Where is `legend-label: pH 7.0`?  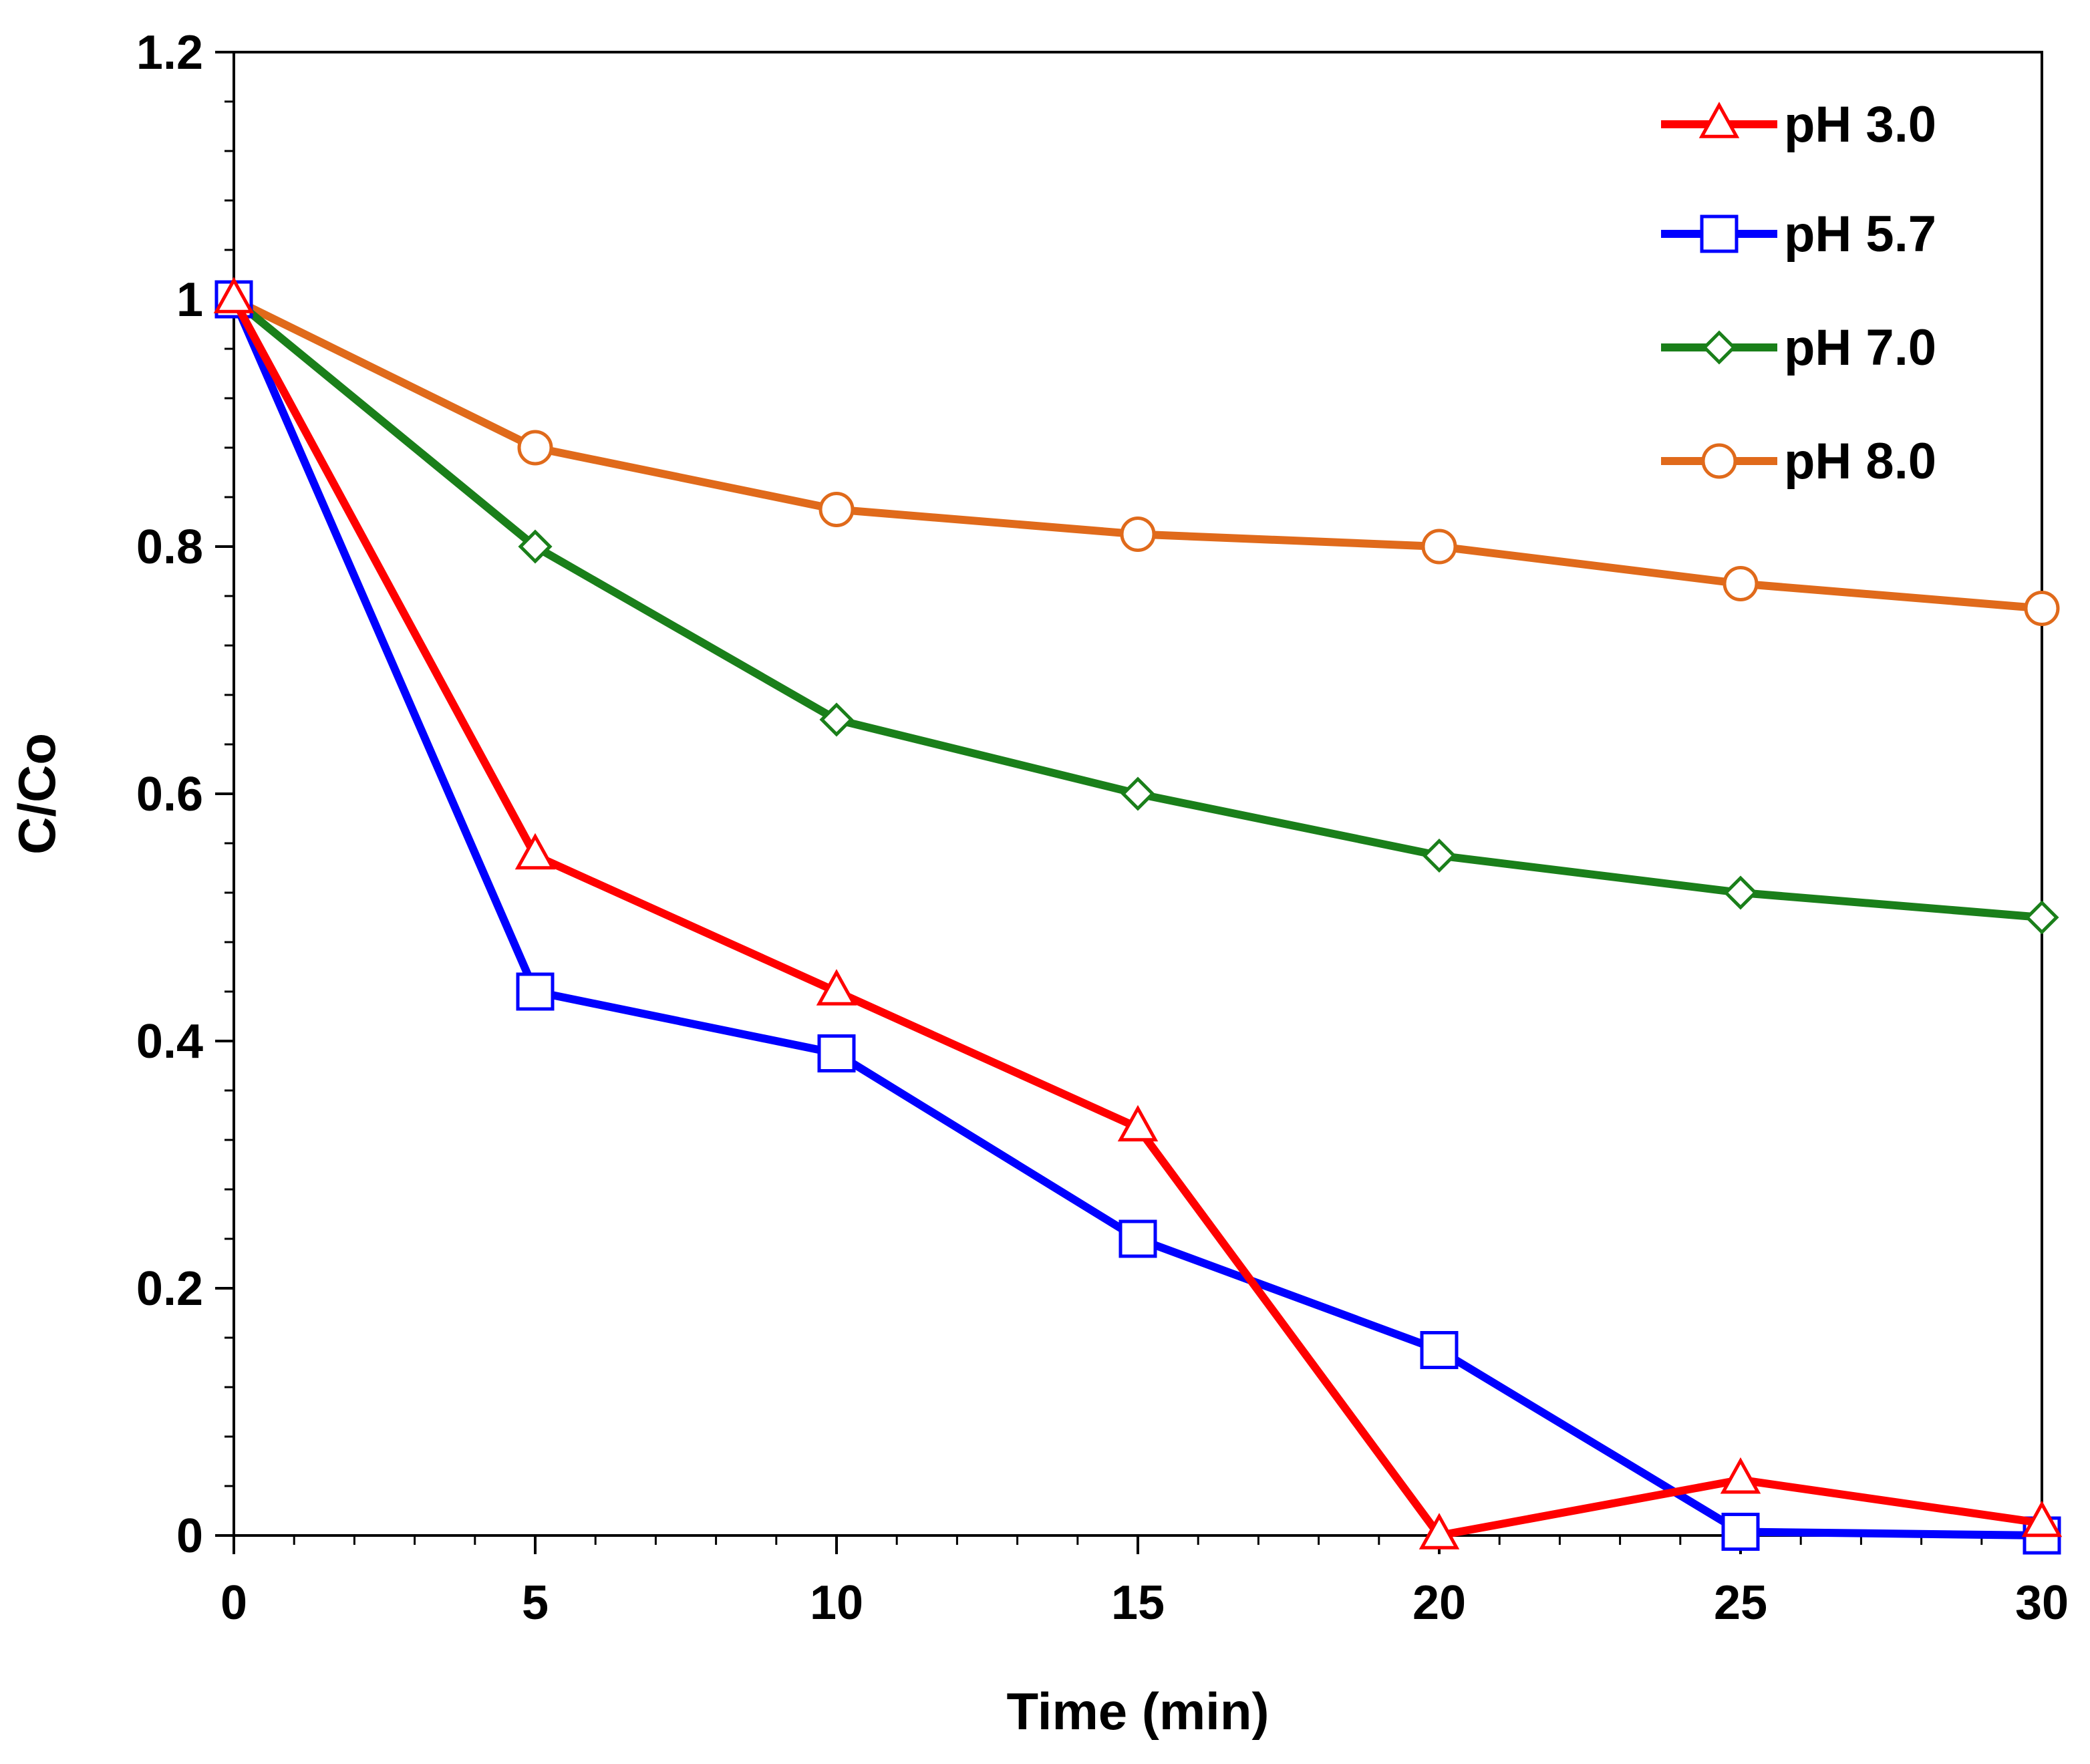
legend-label: pH 7.0 is located at coordinates (1860, 347).